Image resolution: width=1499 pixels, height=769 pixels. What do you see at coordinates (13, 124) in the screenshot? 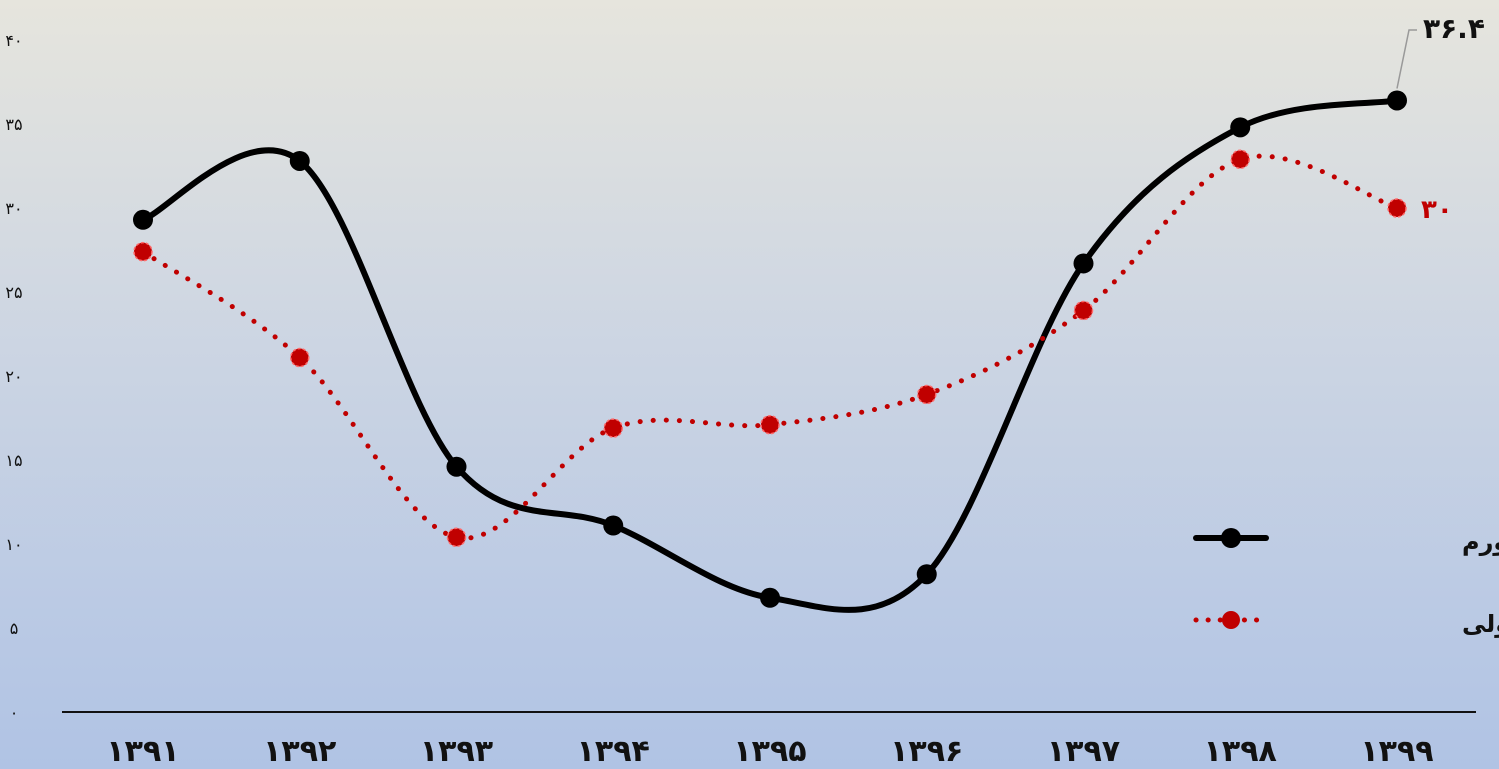
I see `y-tick-label: ۳۵` at bounding box center [13, 124].